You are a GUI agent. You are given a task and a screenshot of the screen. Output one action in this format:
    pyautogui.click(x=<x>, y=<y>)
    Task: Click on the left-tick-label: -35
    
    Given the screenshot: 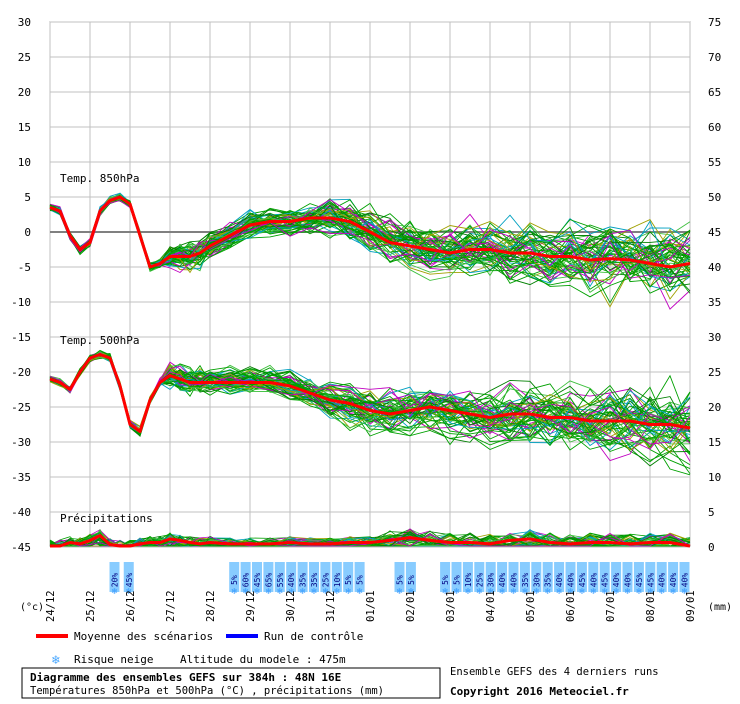 What is the action you would take?
    pyautogui.click(x=21, y=477)
    